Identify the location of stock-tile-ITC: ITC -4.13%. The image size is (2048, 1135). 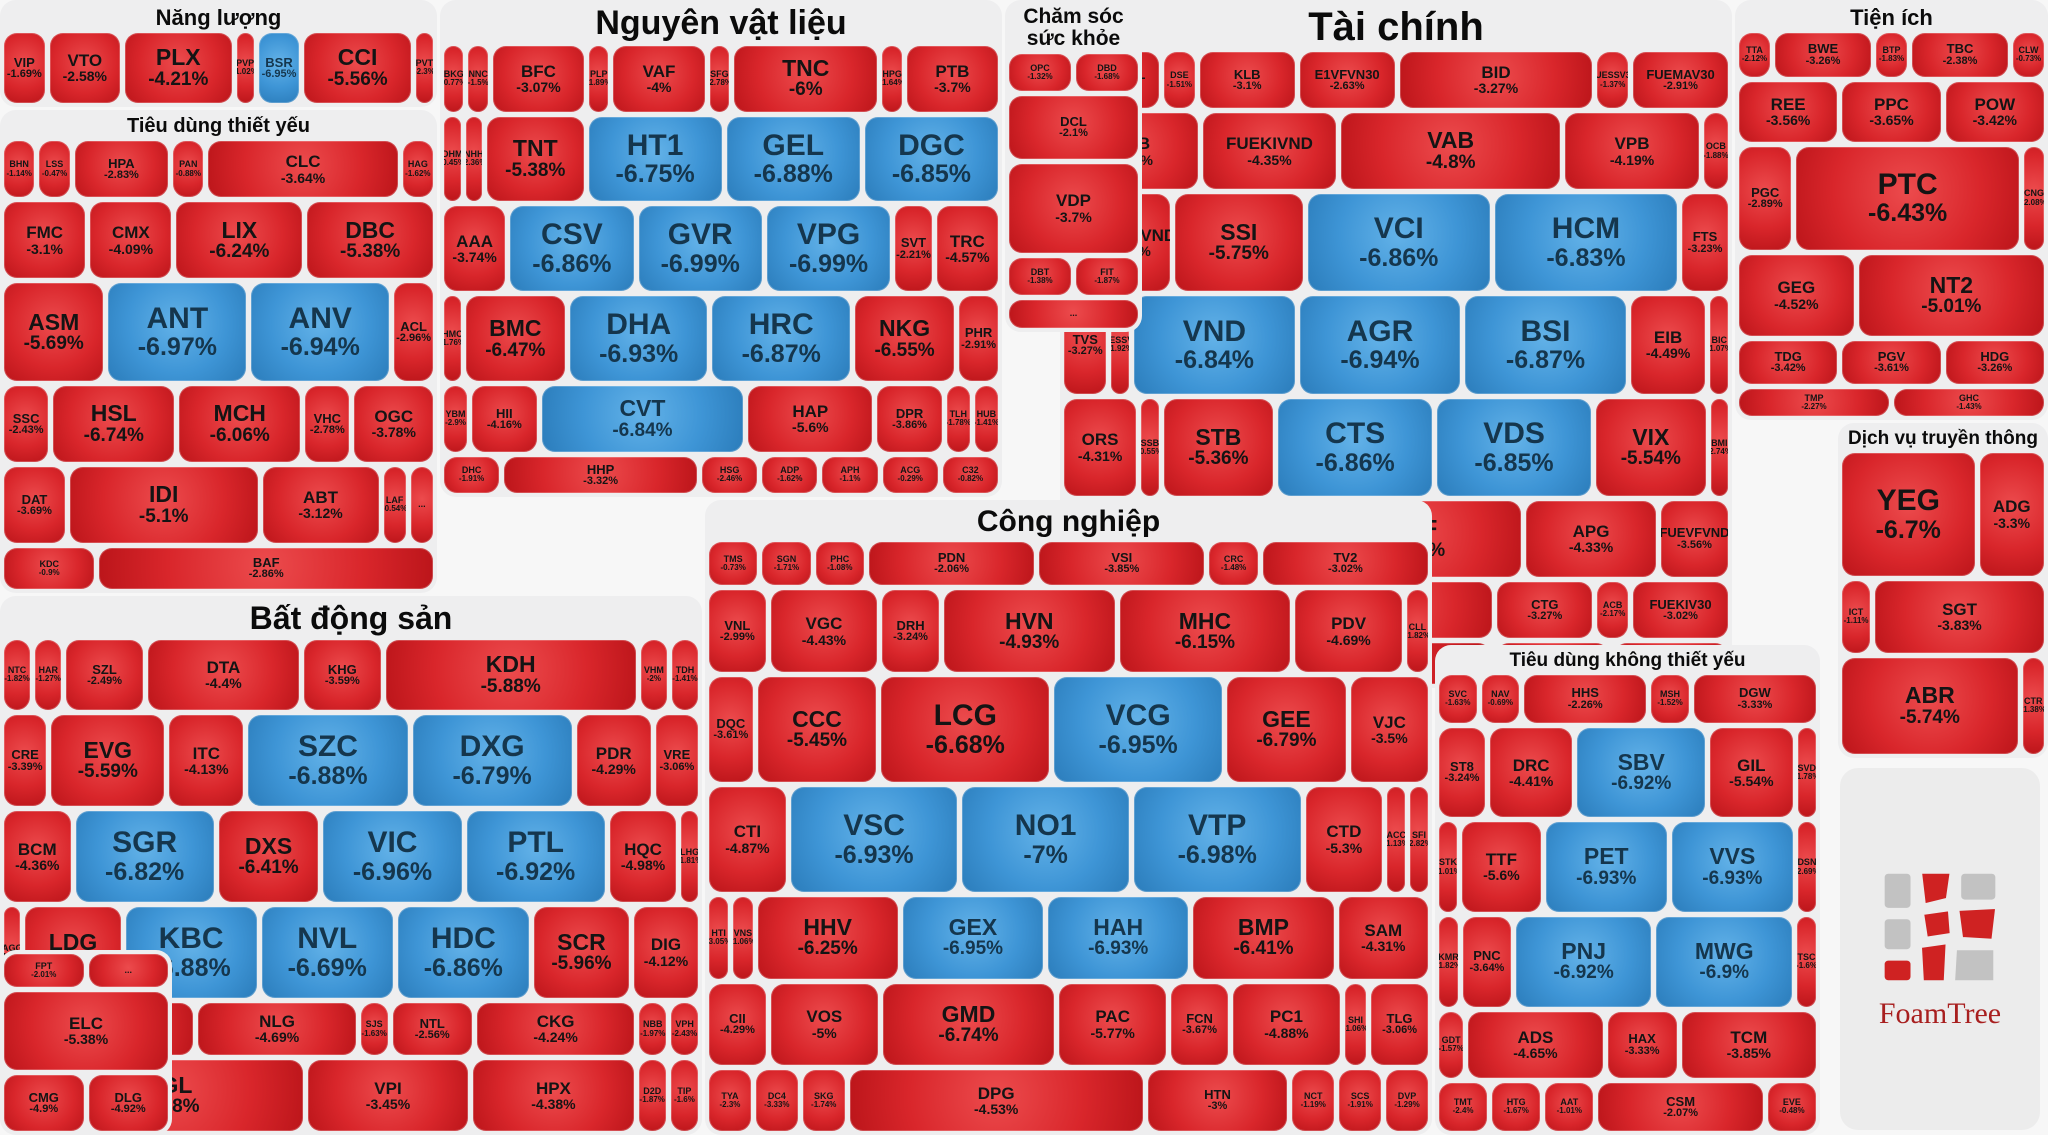
(206, 761).